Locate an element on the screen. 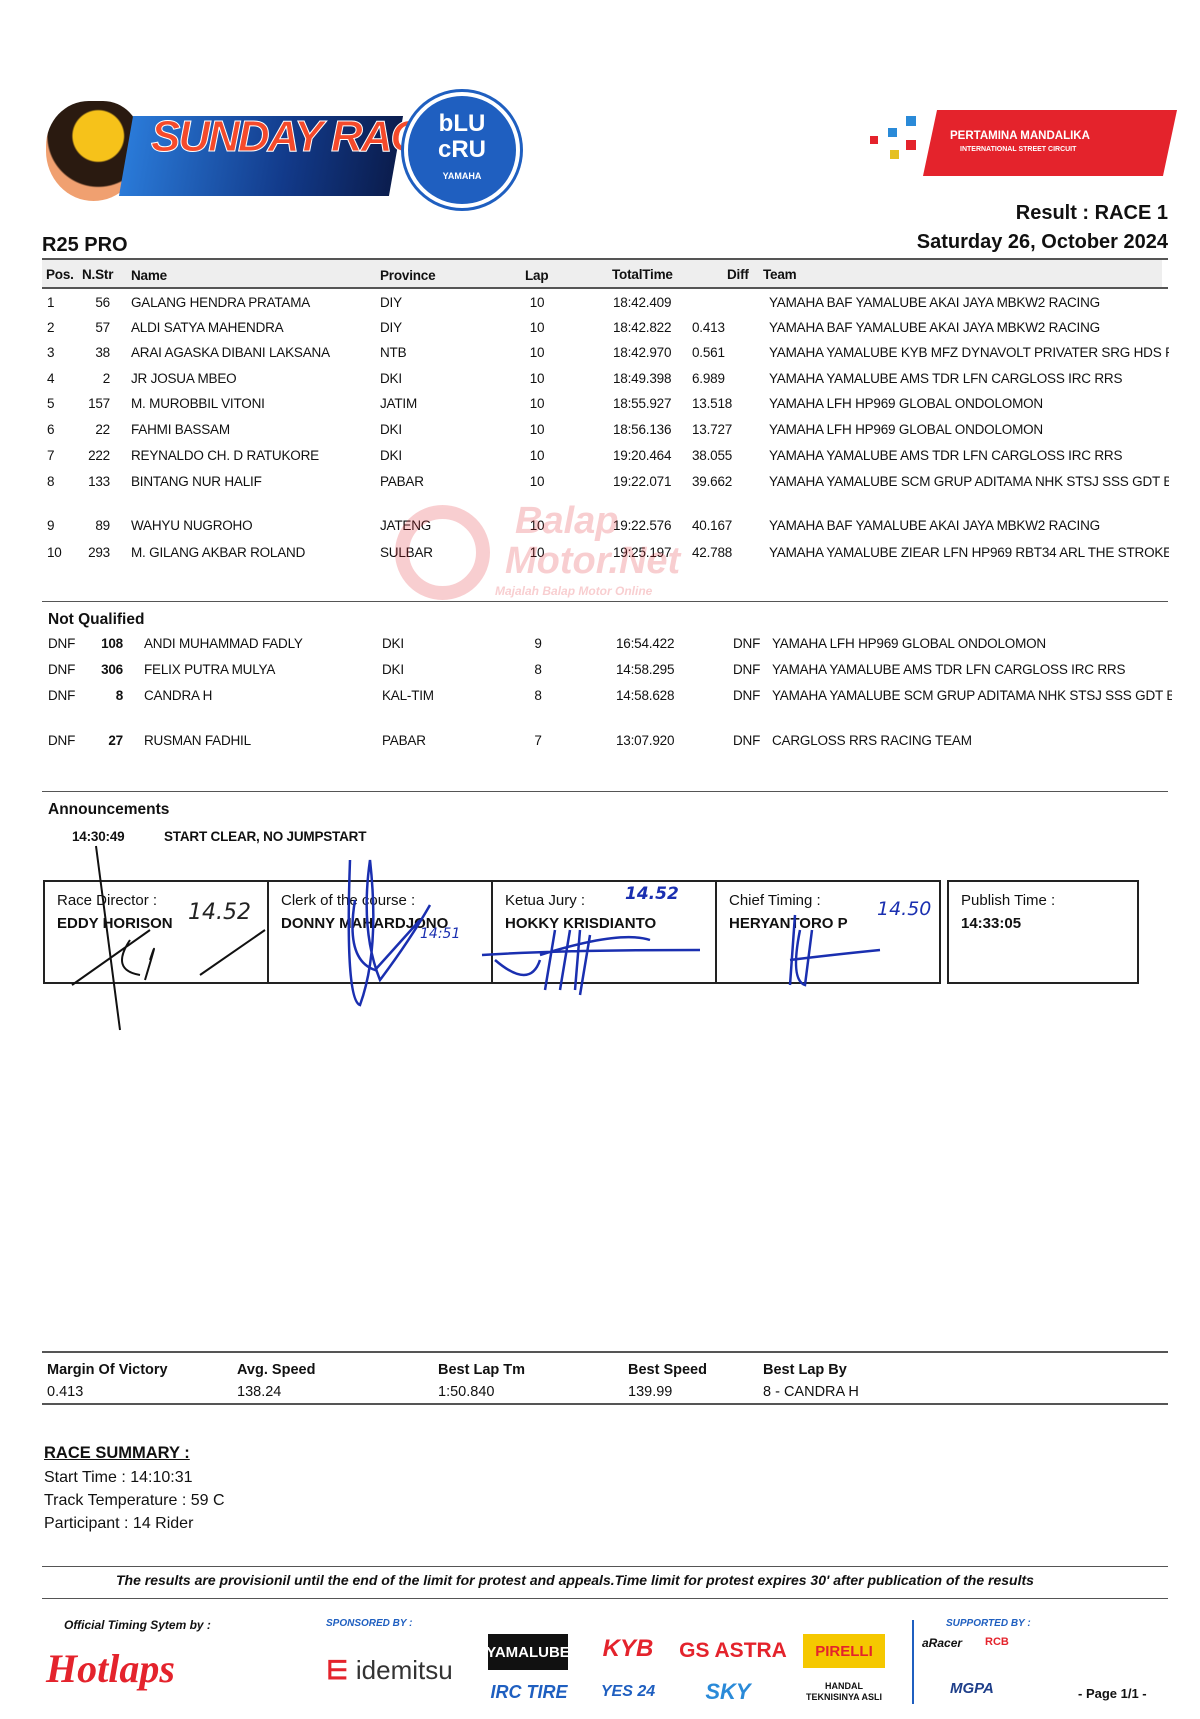 This screenshot has height=1719, width=1200. cell-province: PABAR is located at coordinates (402, 481).